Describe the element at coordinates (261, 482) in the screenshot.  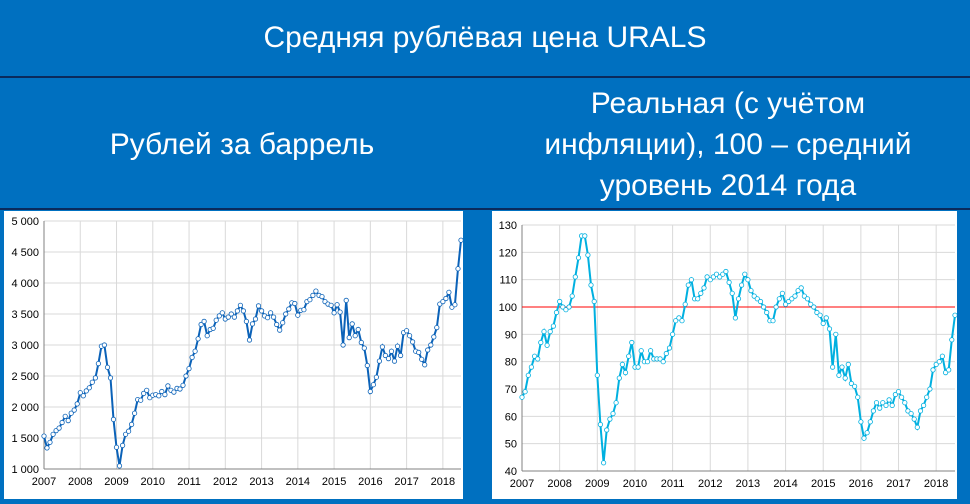
I see `nominal-x-tick-label: 2013` at that location.